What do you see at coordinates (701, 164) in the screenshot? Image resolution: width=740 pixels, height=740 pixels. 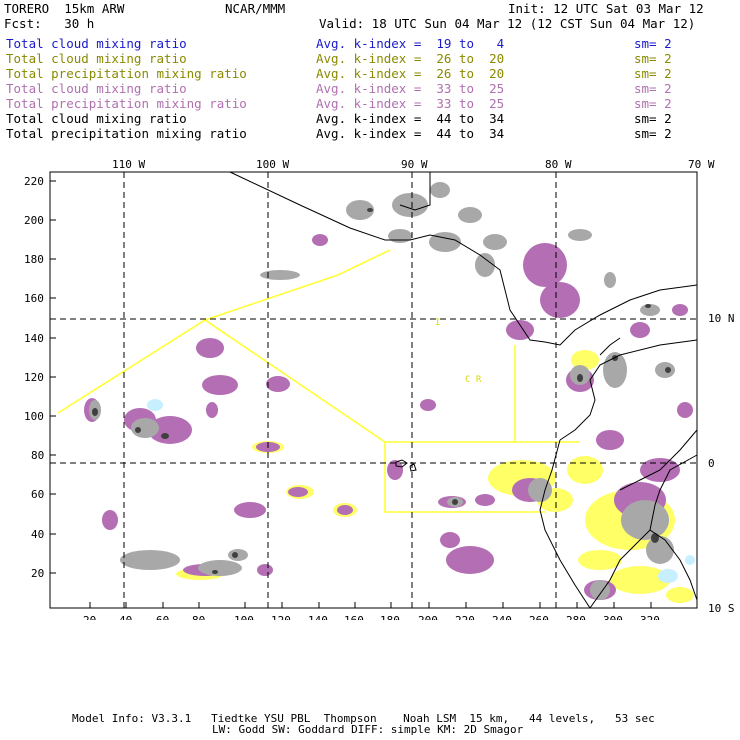 I see `lon-label: 70 W` at bounding box center [701, 164].